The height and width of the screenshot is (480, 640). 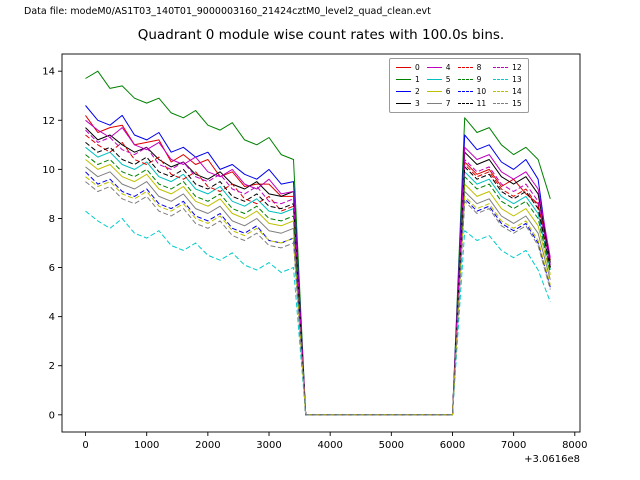 I want to click on legend-entry-5: 5, so click(x=438, y=79).